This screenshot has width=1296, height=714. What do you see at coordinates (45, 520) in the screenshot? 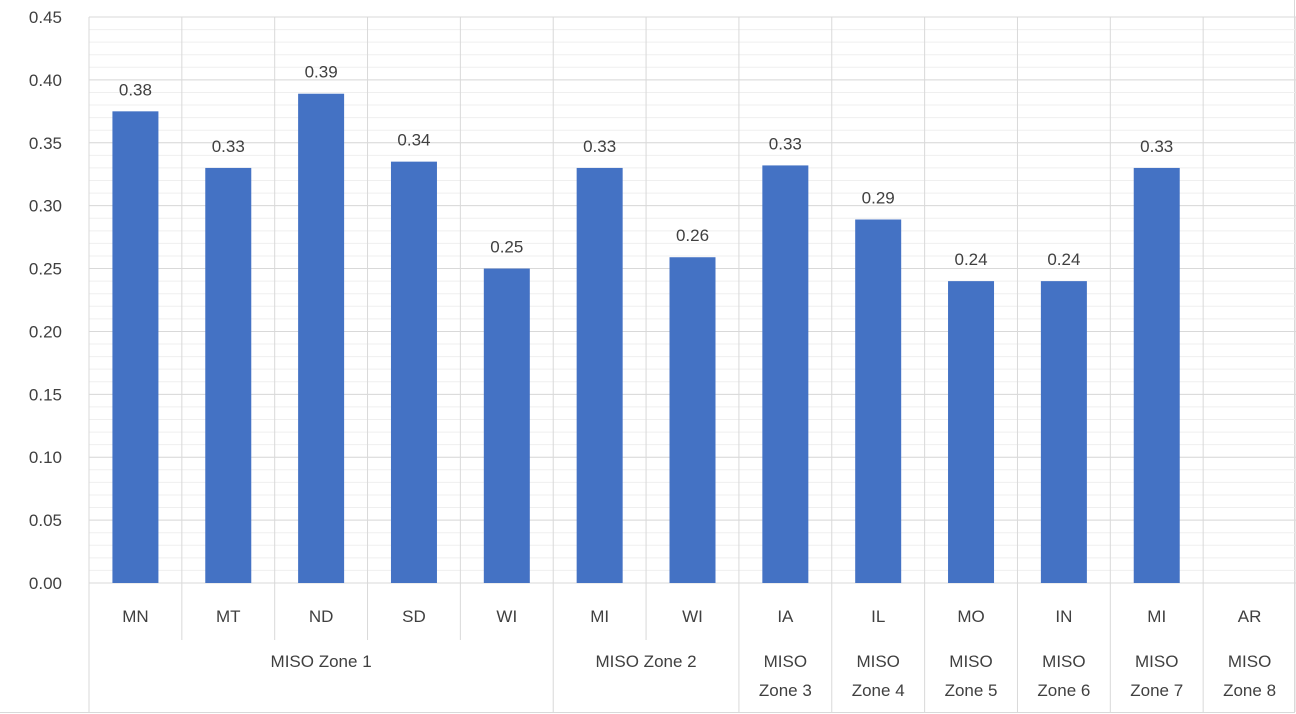
I see `y-tick-label: 0.05` at bounding box center [45, 520].